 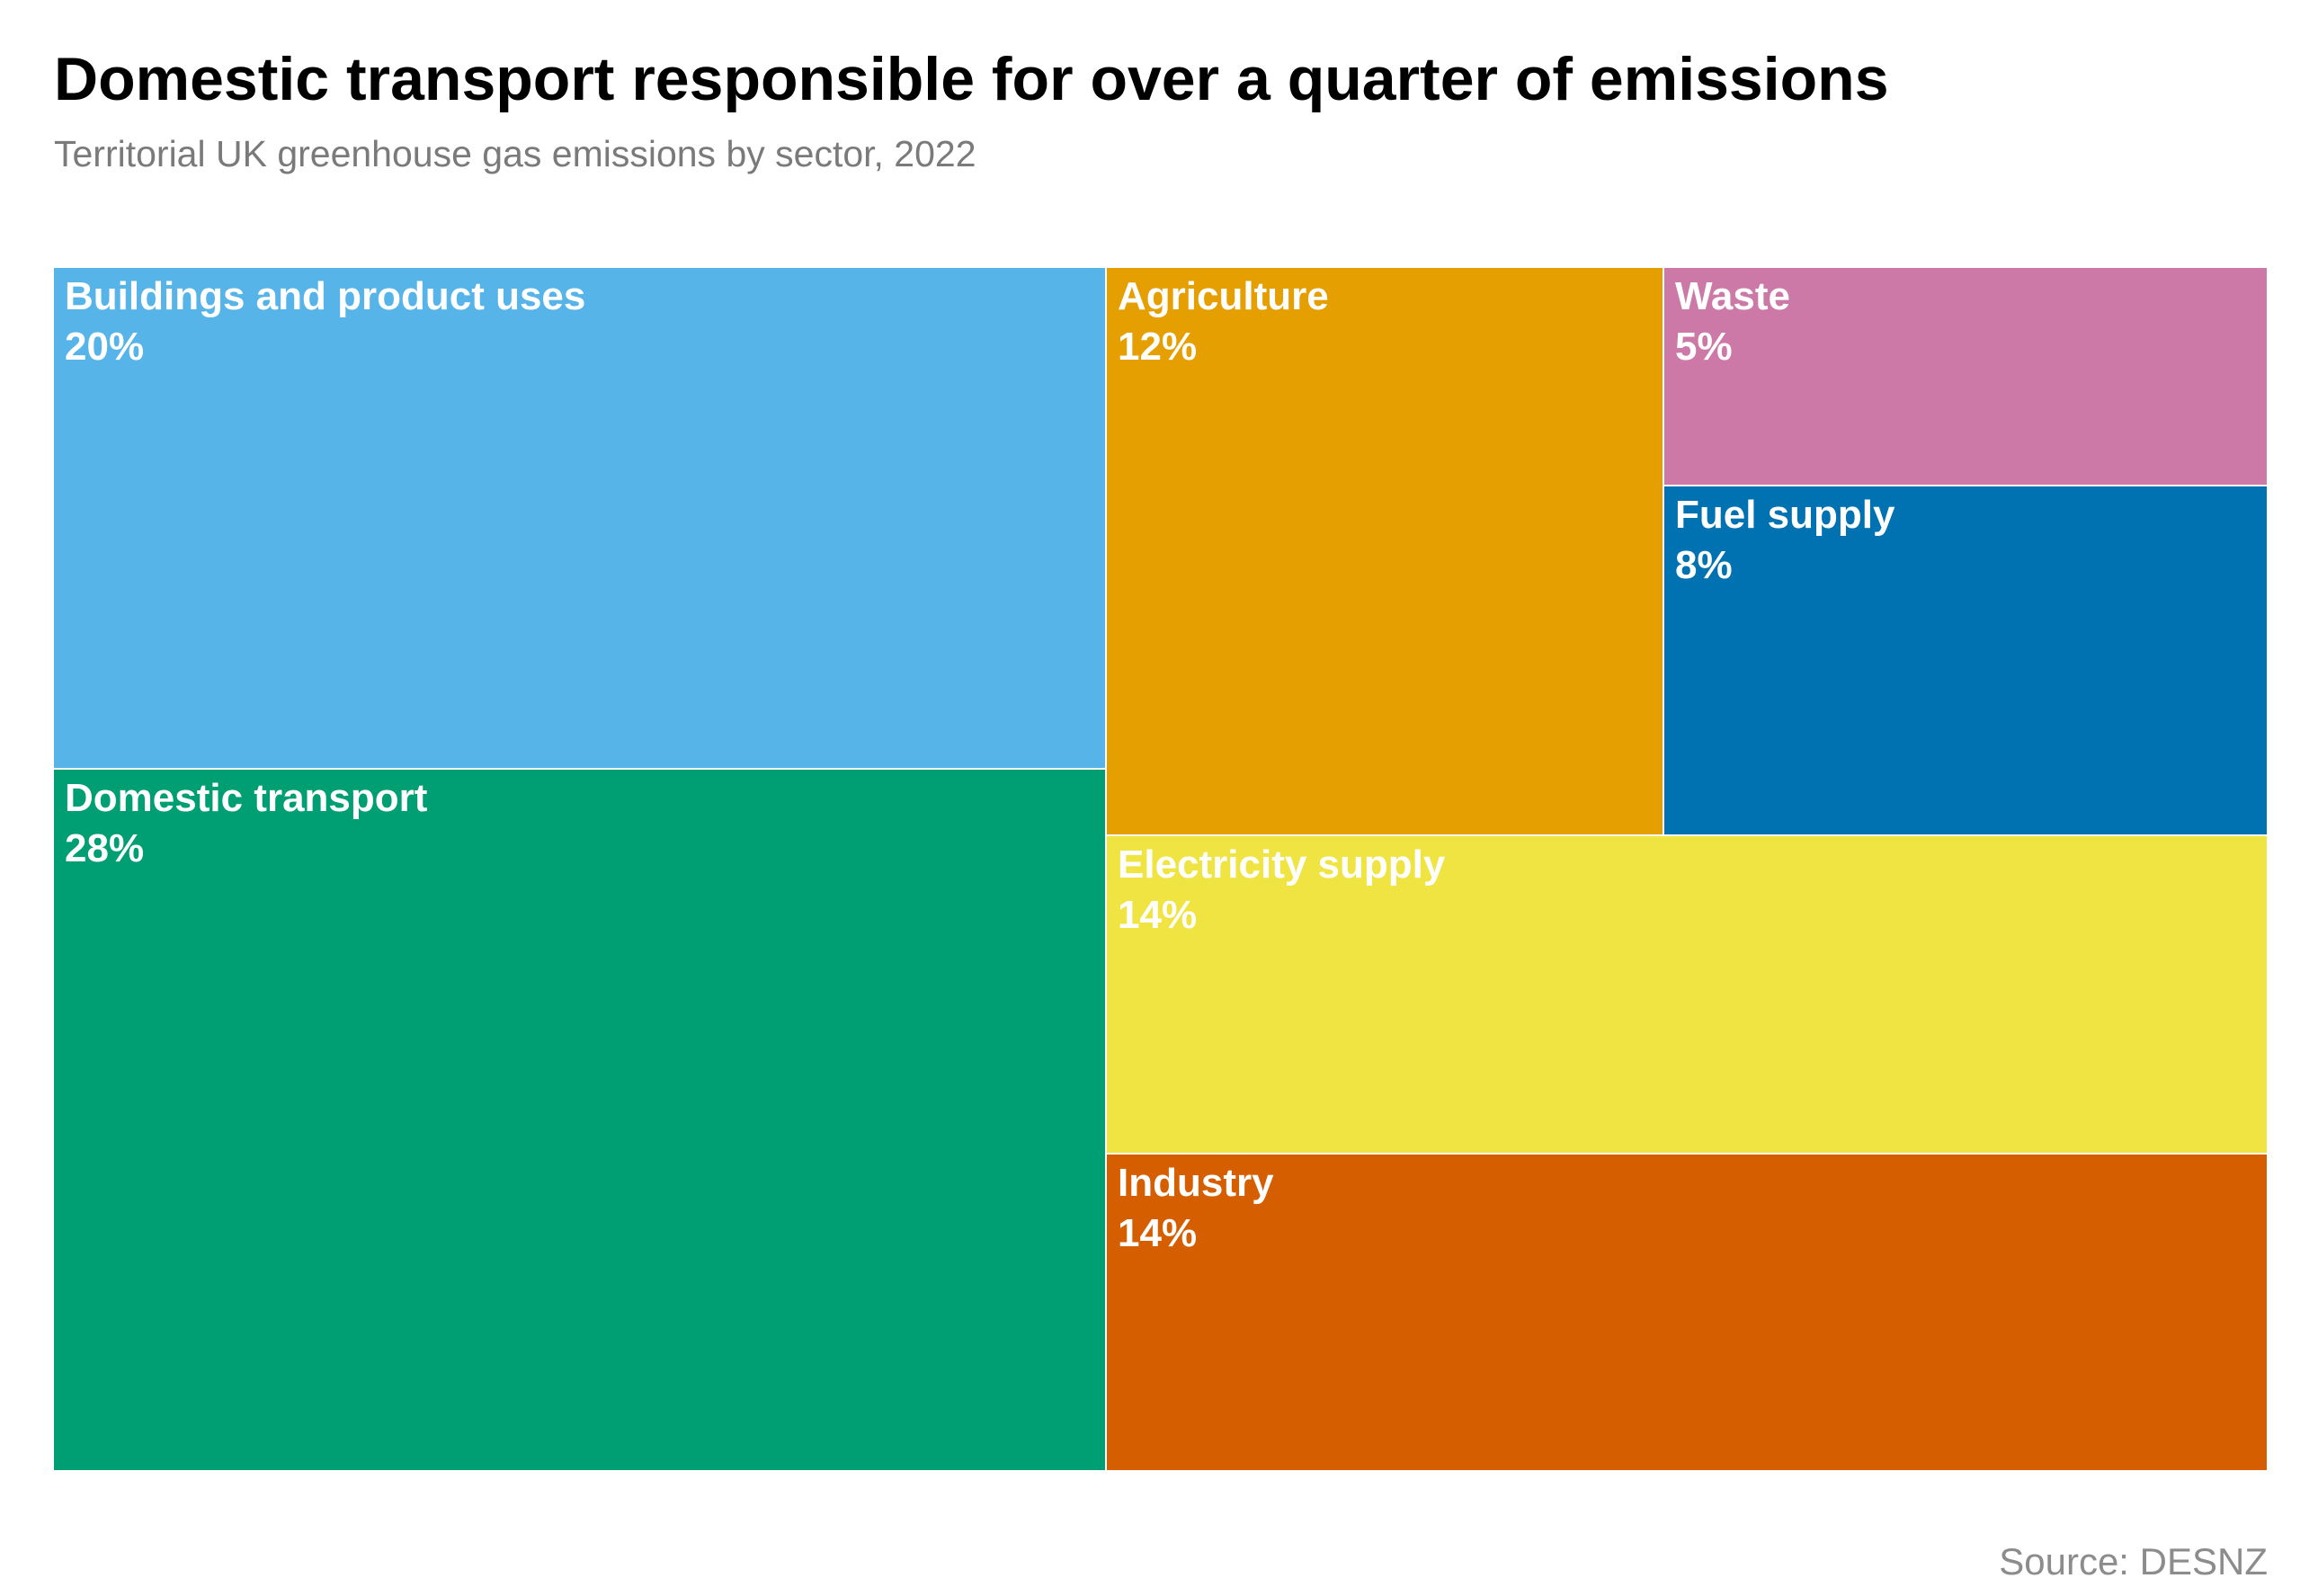 What do you see at coordinates (325, 296) in the screenshot?
I see `tile-name: Buildings and product uses` at bounding box center [325, 296].